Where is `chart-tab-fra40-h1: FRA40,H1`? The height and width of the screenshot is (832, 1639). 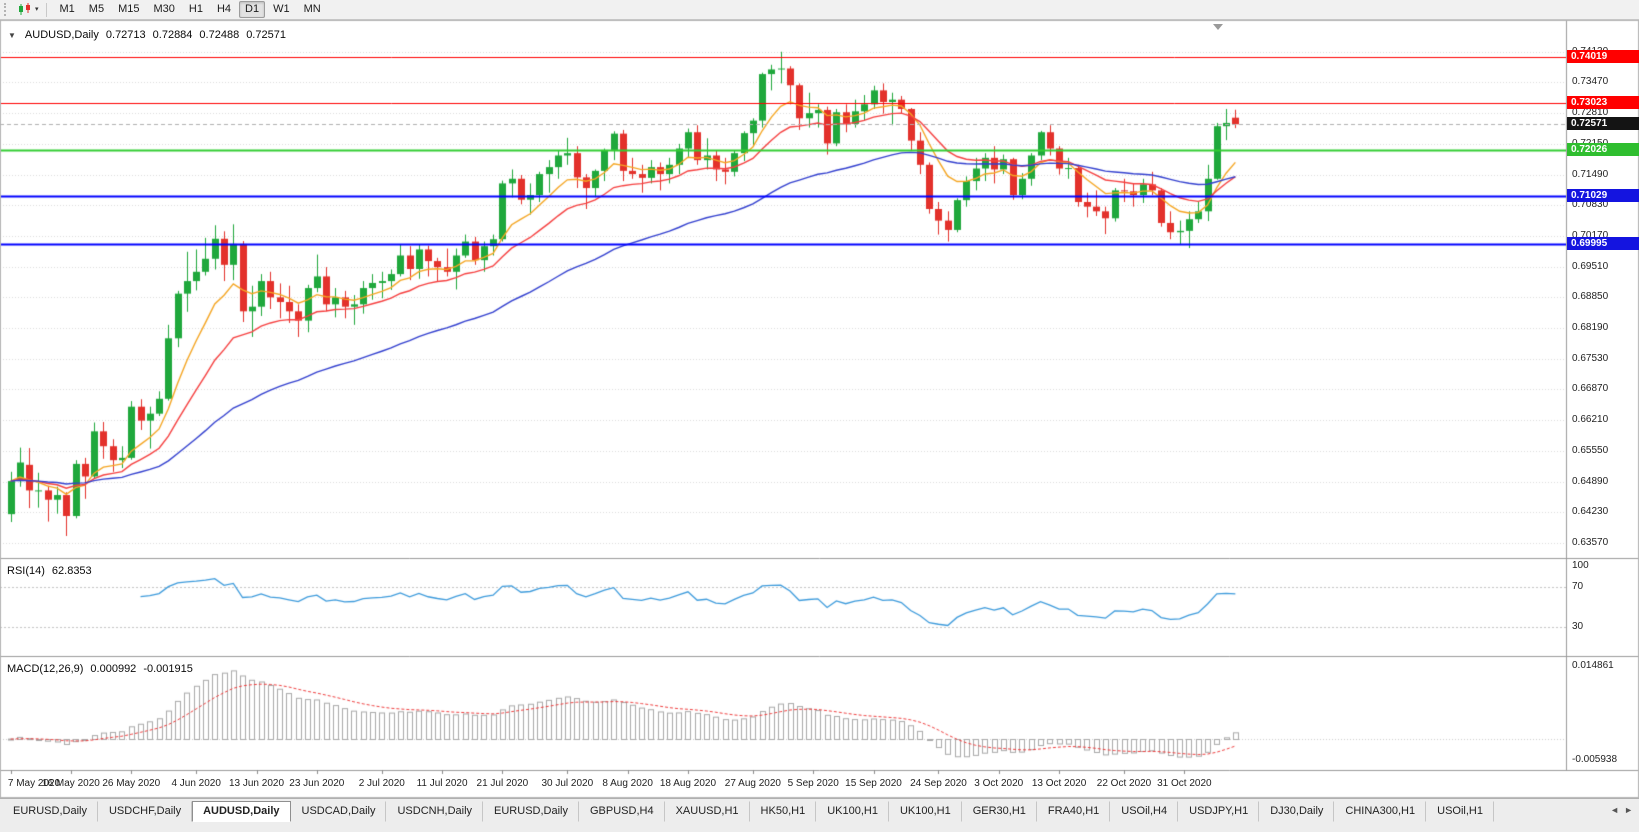
chart-tab-fra40-h1: FRA40,H1 is located at coordinates (1074, 811).